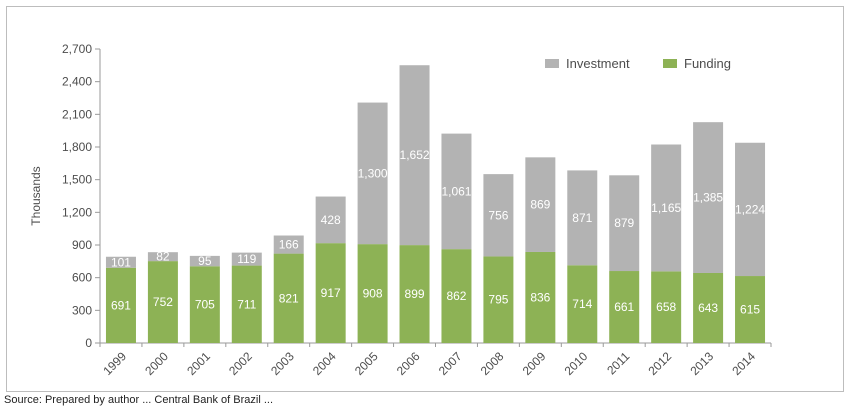  I want to click on data-label-investment: 1,652, so click(415, 155).